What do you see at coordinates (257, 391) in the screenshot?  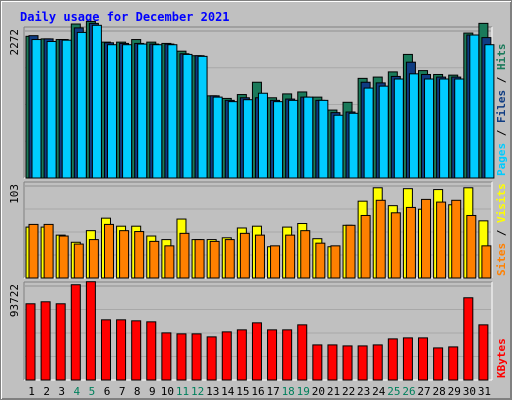 I see `x-tick-label-16: 16` at bounding box center [257, 391].